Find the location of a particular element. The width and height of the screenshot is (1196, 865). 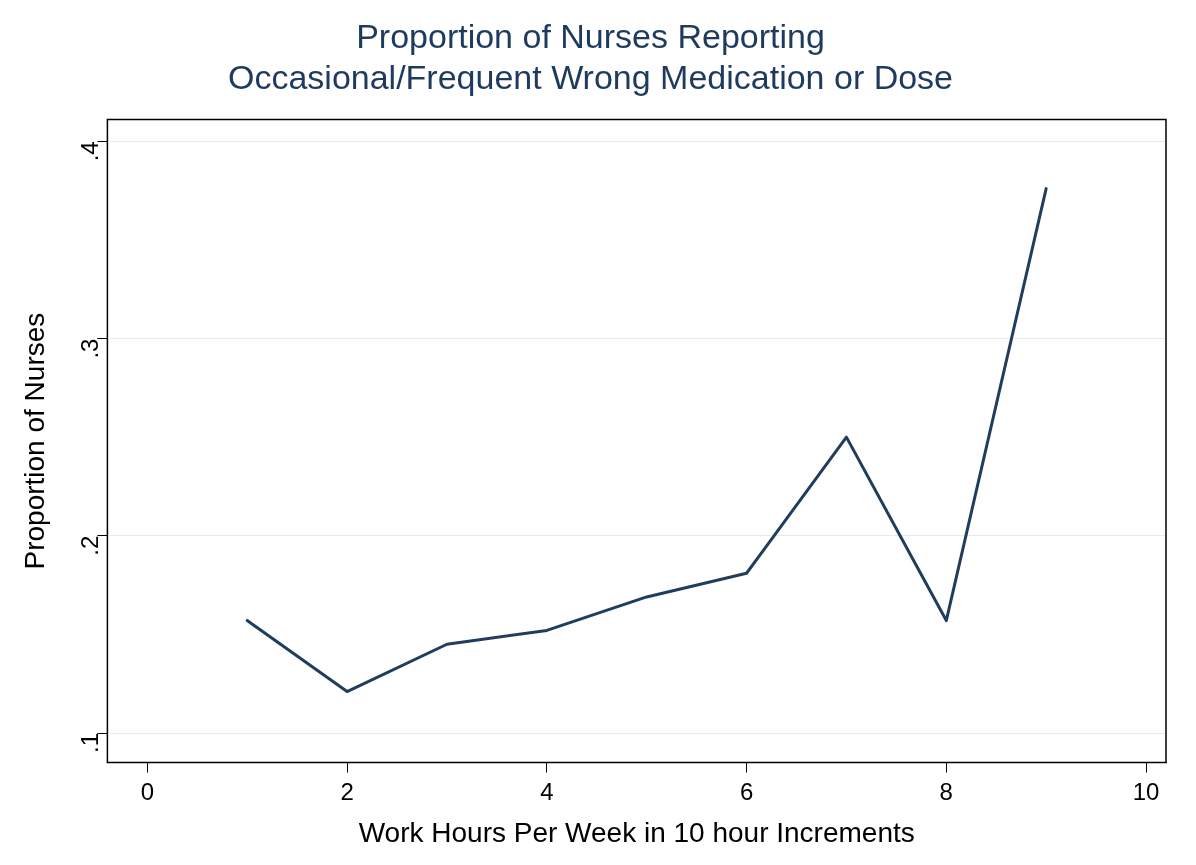

x-tick-label: 2 is located at coordinates (347, 791).